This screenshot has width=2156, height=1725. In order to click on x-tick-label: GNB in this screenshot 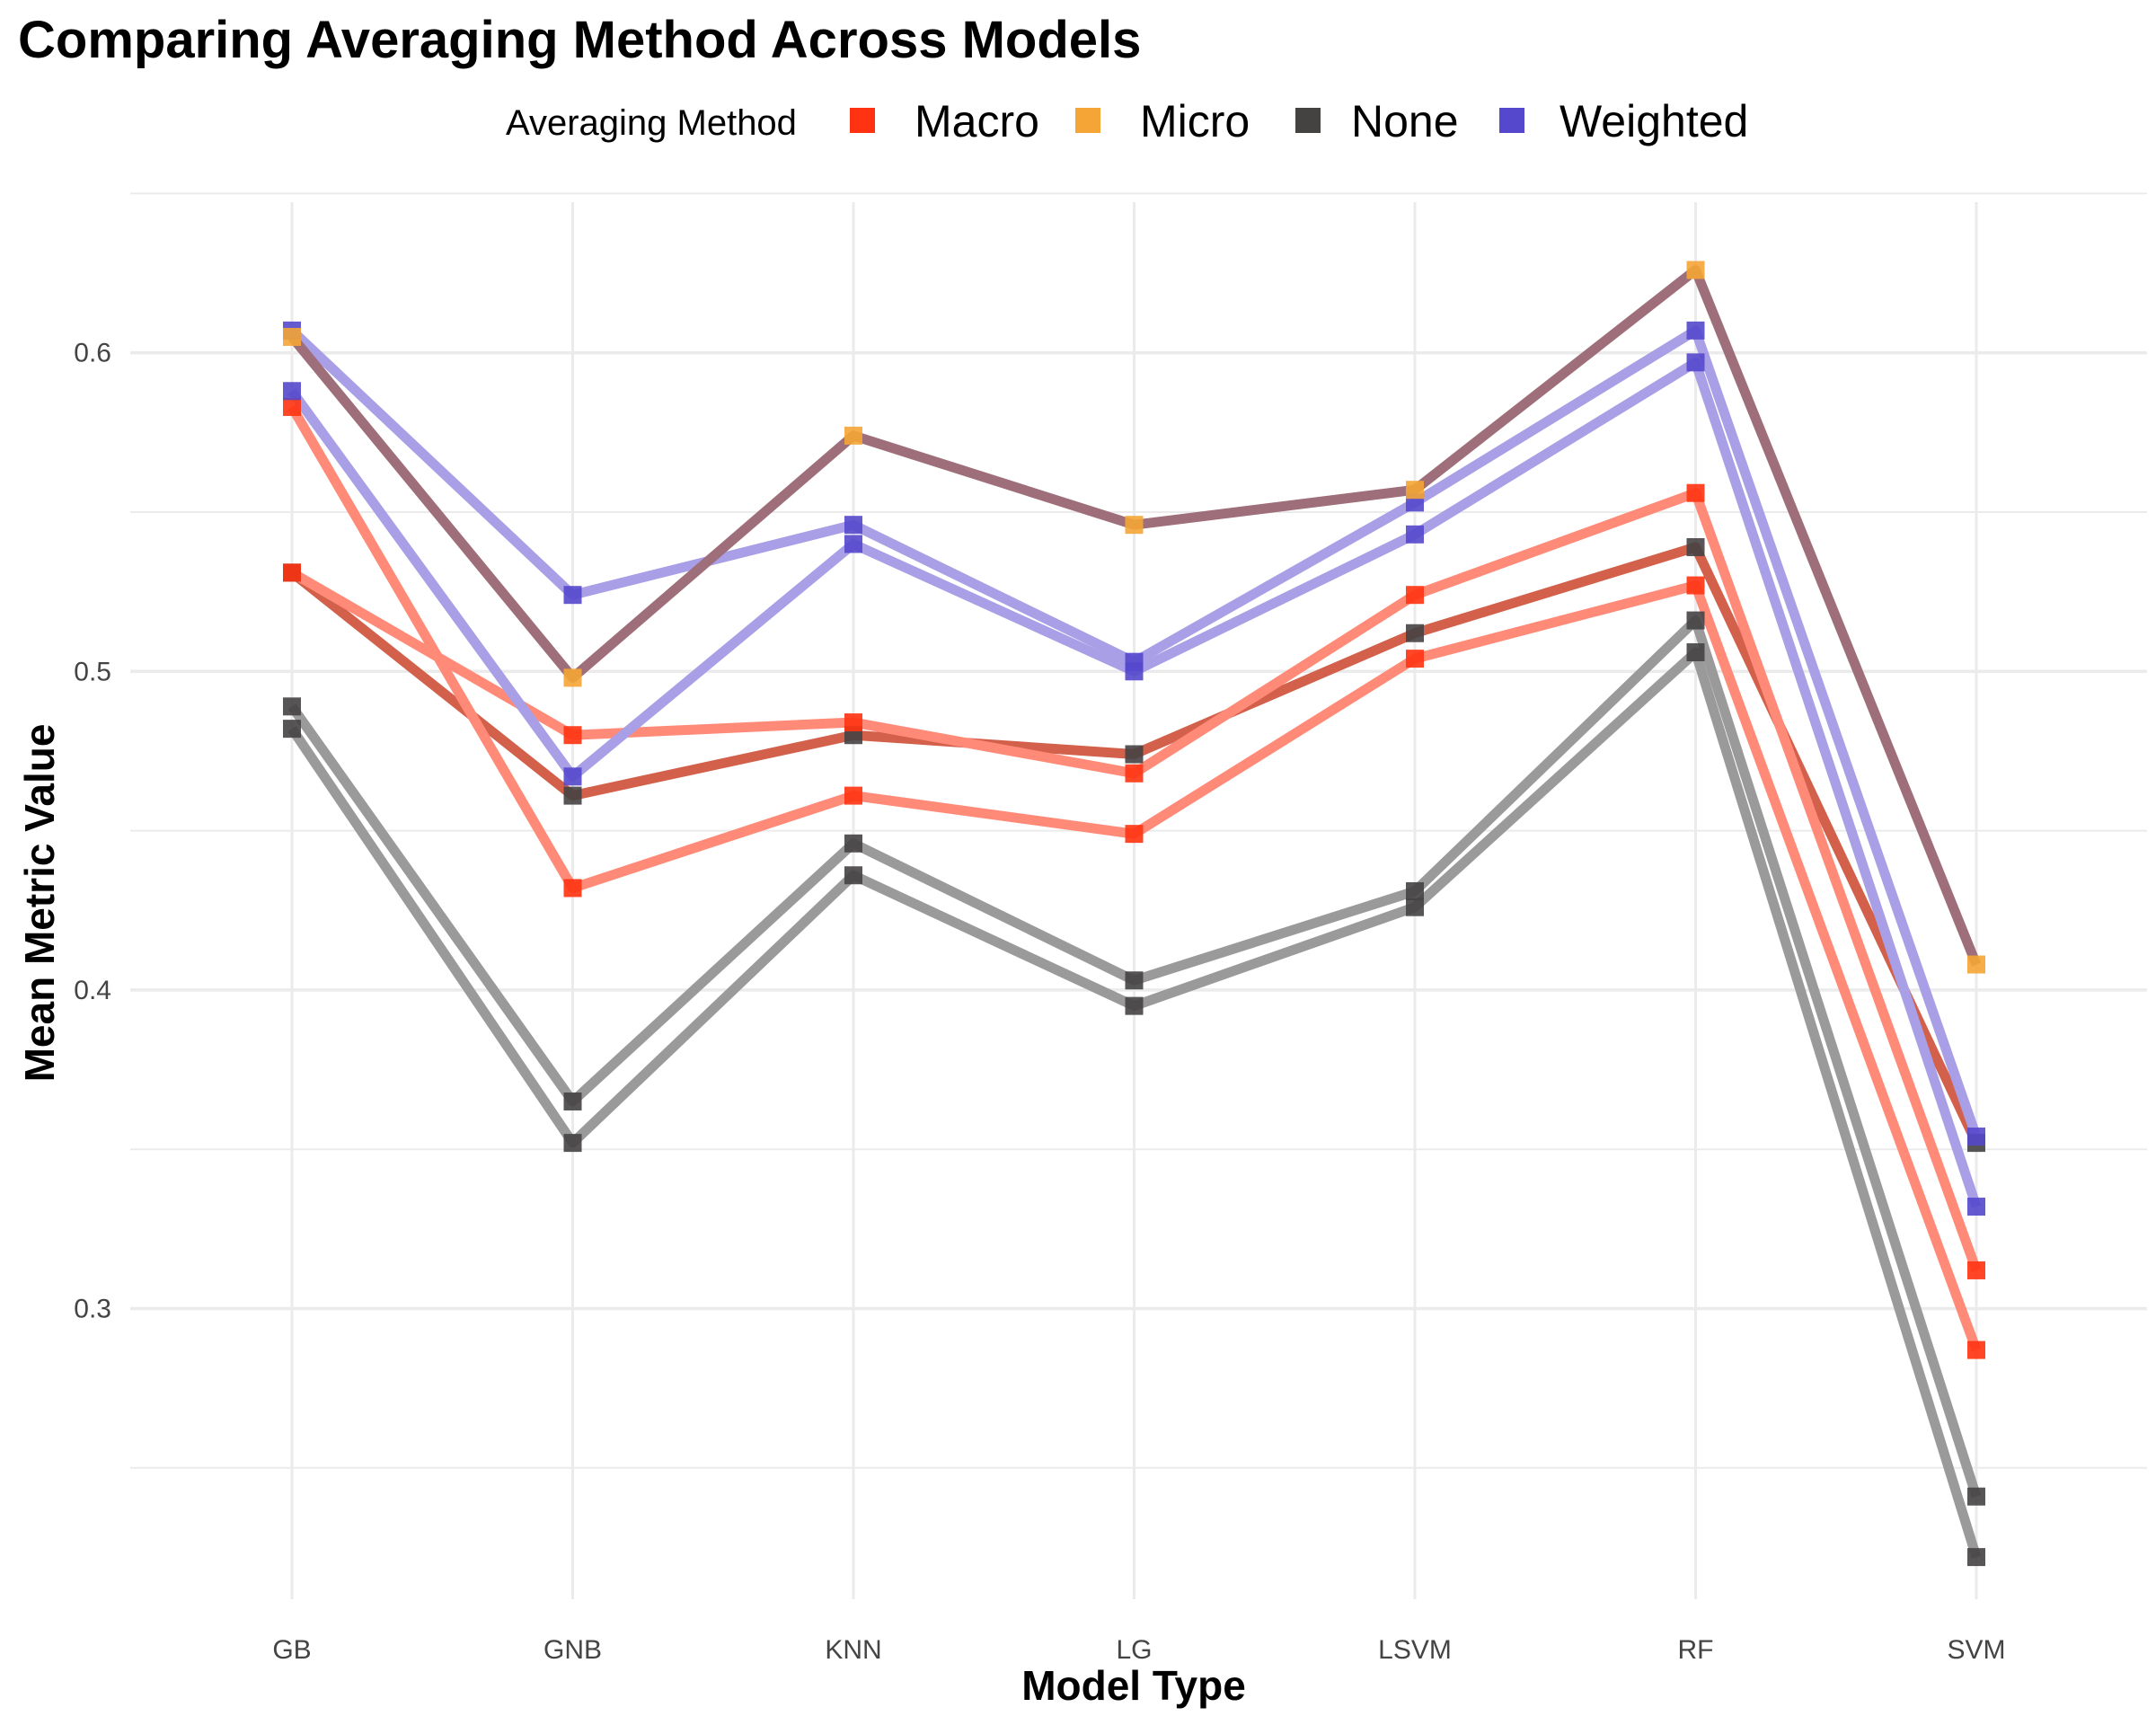, I will do `click(573, 1650)`.